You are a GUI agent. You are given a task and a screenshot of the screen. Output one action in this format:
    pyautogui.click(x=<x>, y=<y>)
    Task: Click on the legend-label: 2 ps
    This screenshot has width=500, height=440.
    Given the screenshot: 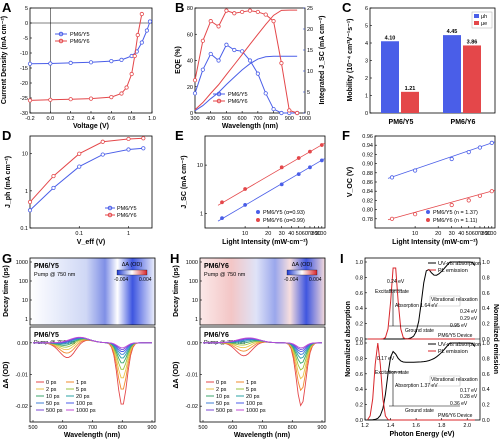 What is the action you would take?
    pyautogui.click(x=51, y=390)
    